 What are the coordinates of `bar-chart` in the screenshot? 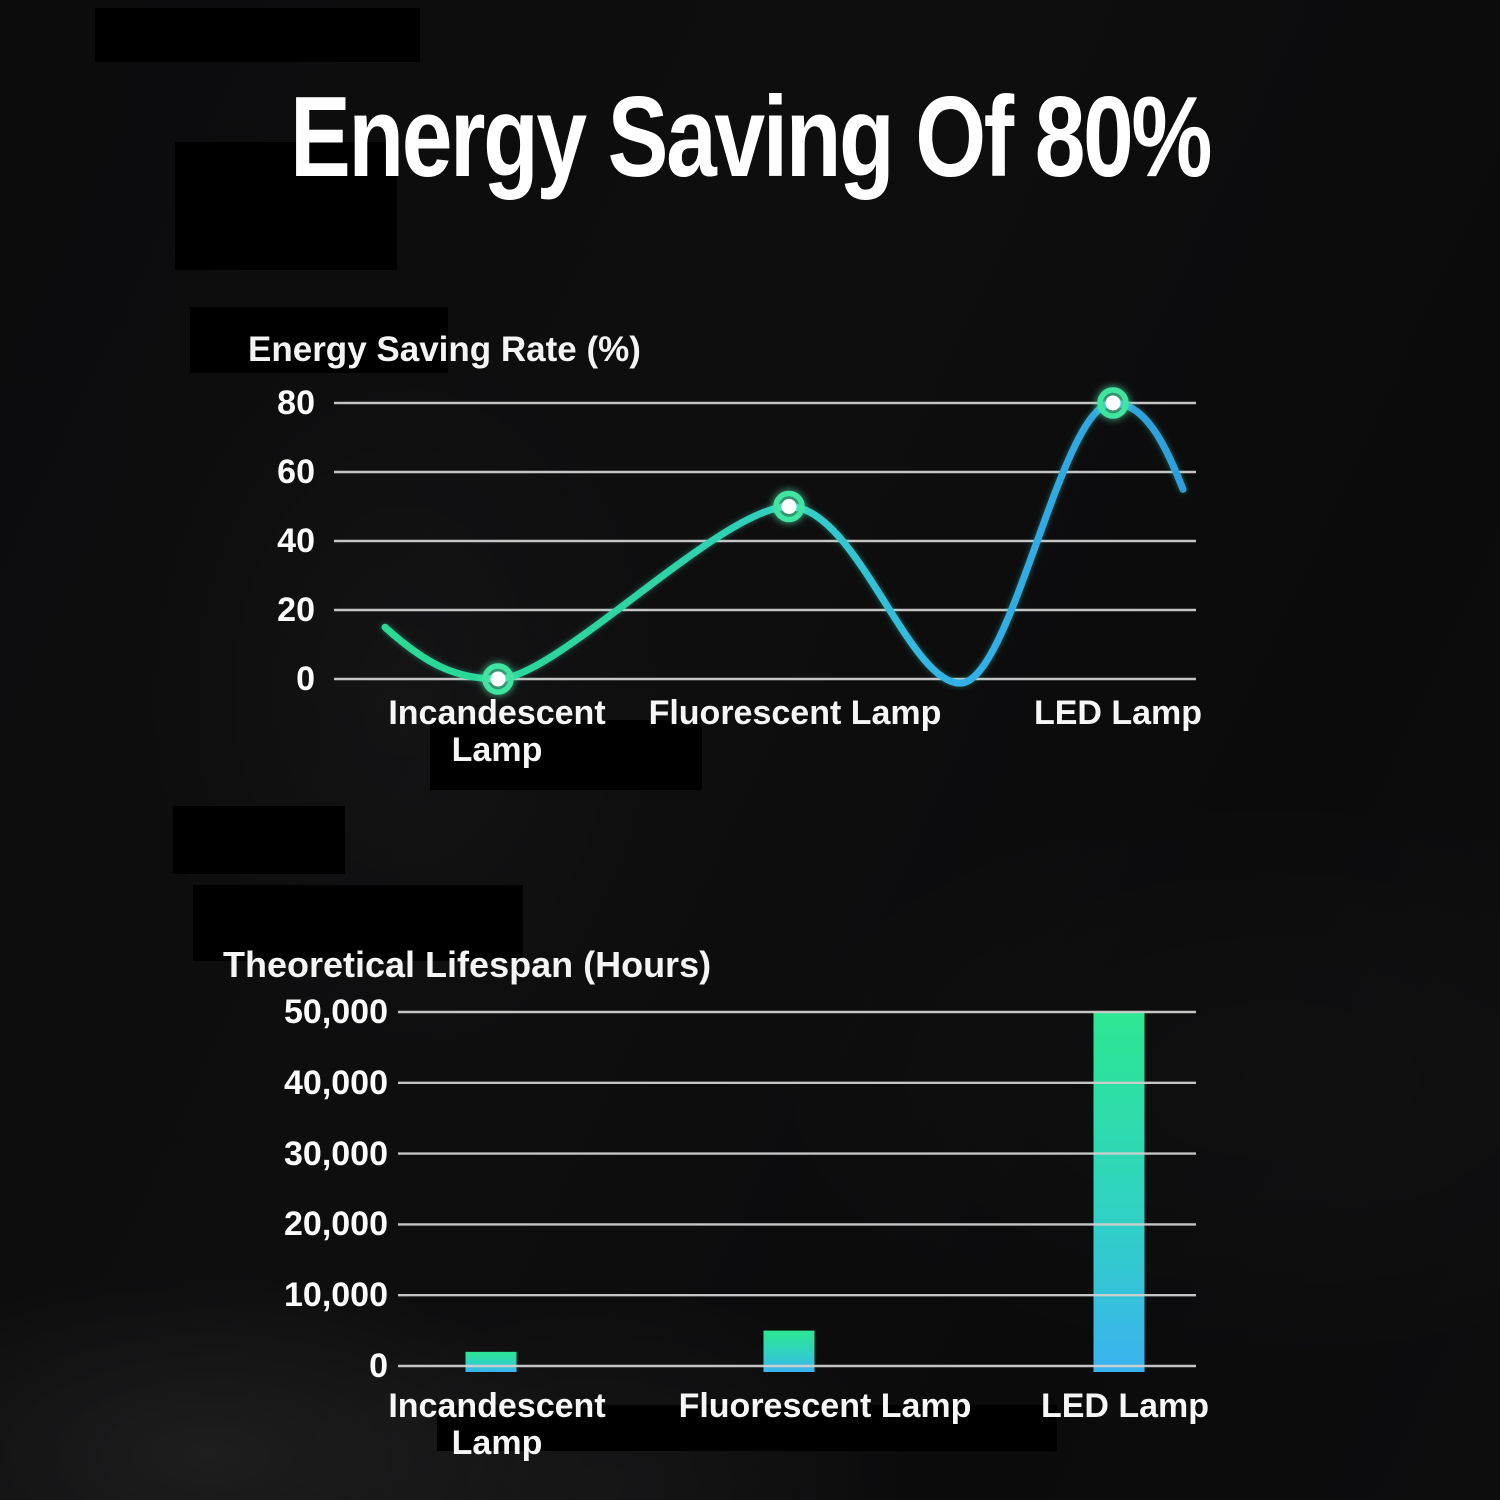 It's located at (797, 1191).